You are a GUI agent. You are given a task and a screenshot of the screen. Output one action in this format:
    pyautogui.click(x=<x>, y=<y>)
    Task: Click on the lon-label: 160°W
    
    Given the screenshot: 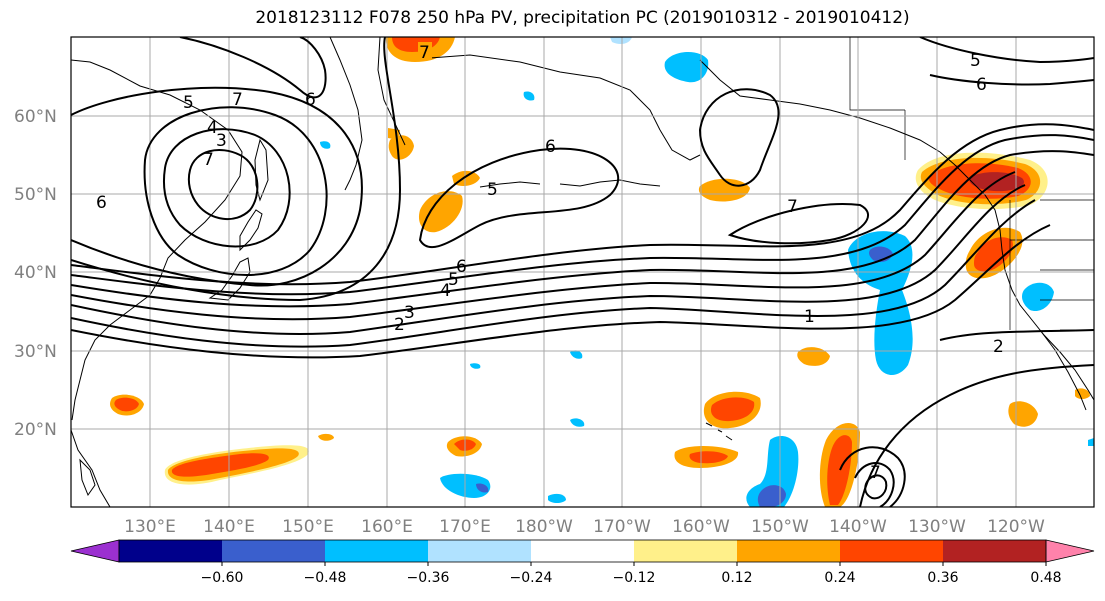 What is the action you would take?
    pyautogui.click(x=701, y=527)
    